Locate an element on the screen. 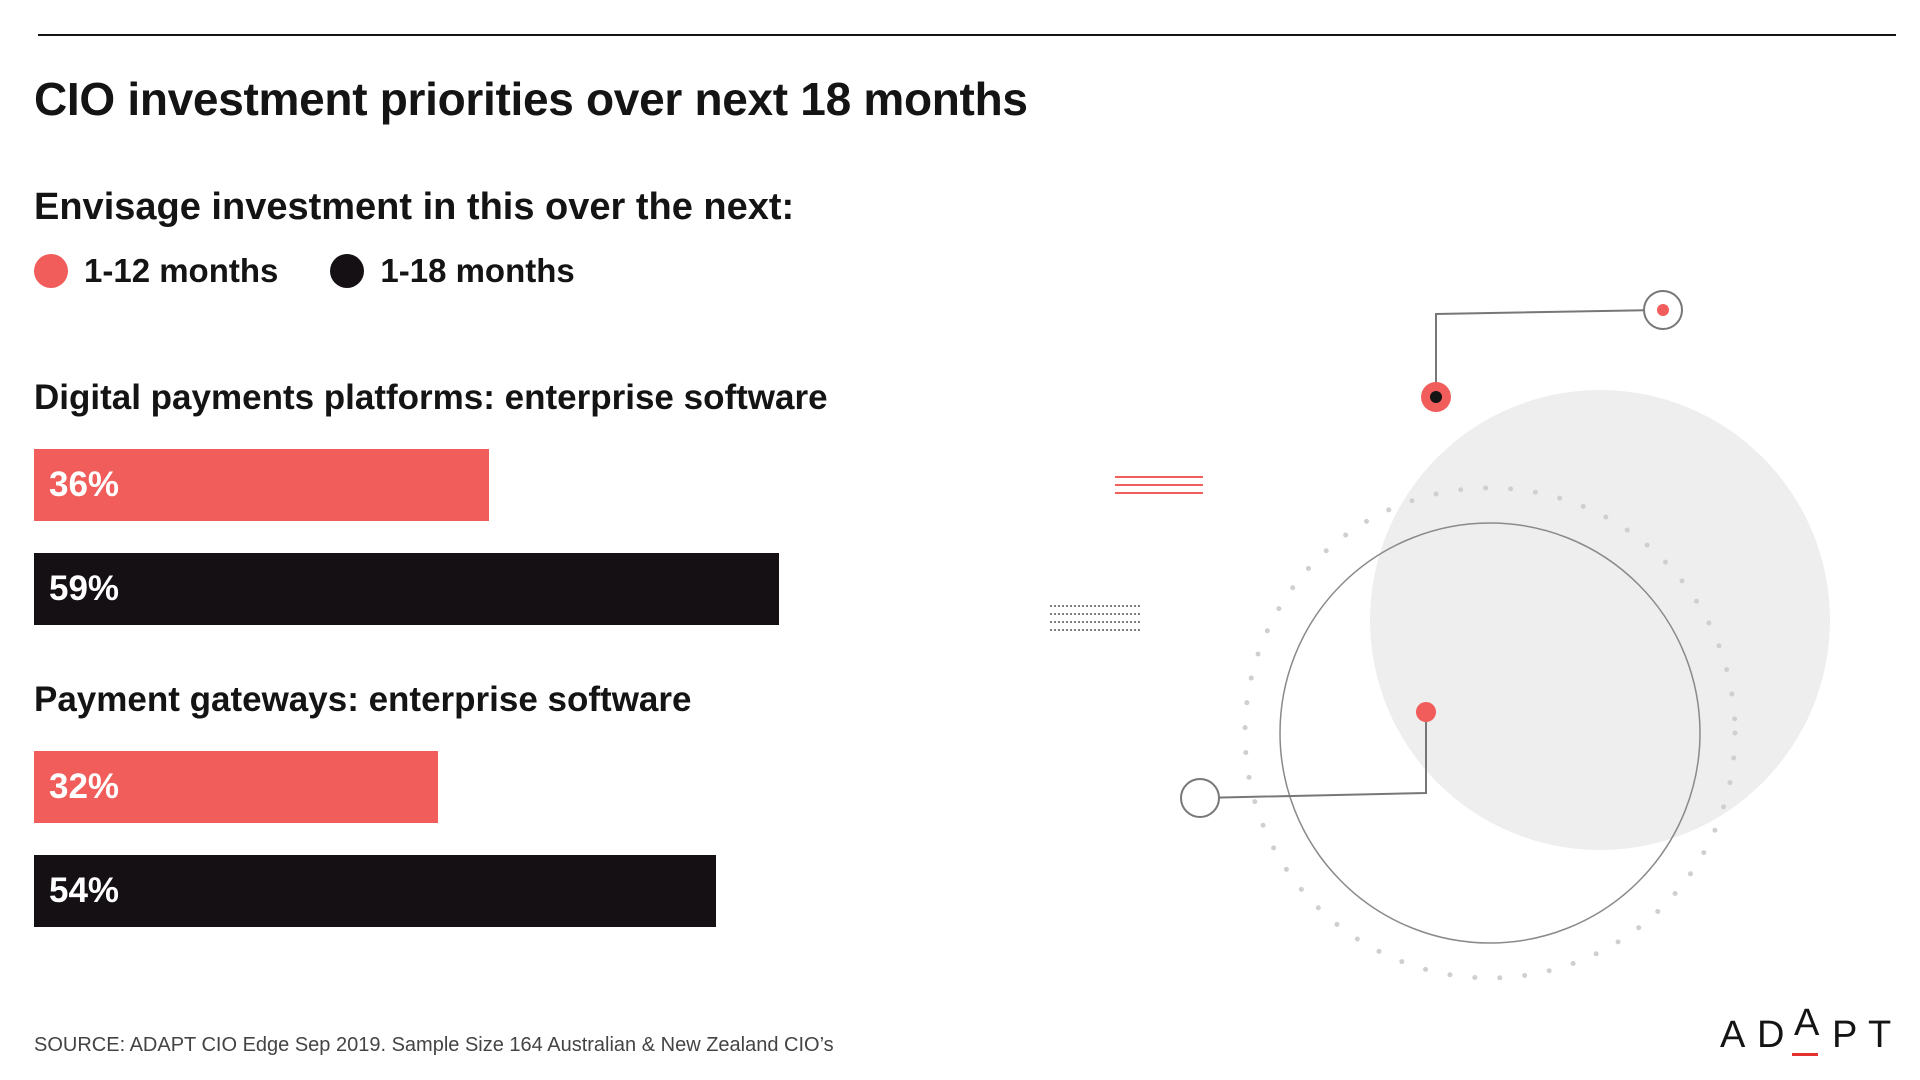 The height and width of the screenshot is (1080, 1920). decorative-outline-ring is located at coordinates (1490, 733).